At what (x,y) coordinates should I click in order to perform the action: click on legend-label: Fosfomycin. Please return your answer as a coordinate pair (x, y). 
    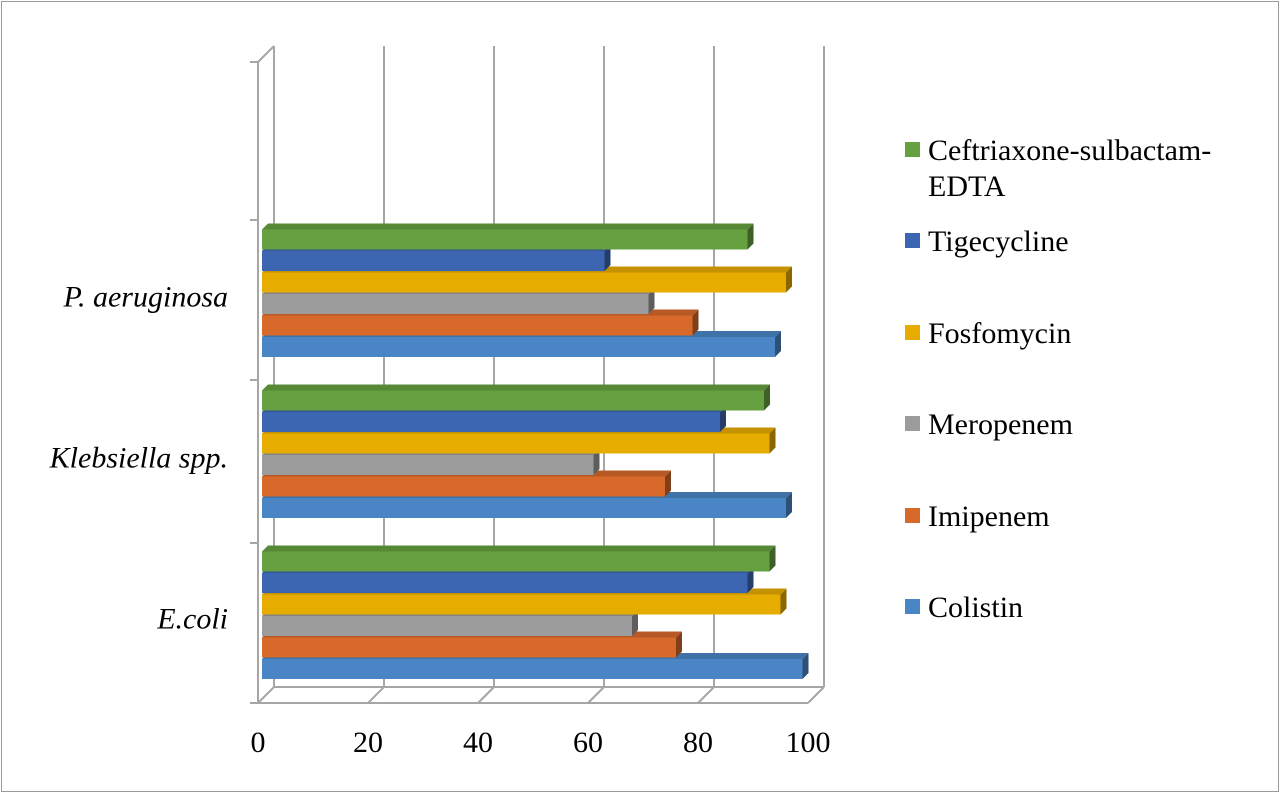
    Looking at the image, I should click on (999, 333).